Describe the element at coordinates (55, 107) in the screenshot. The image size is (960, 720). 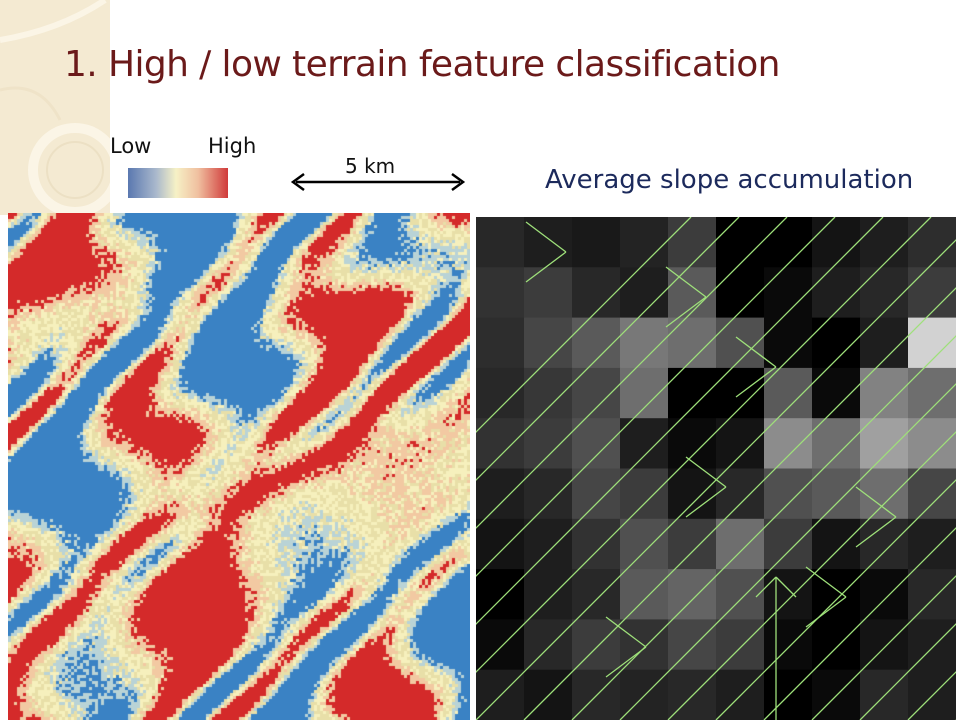
I see `corner-decoration` at that location.